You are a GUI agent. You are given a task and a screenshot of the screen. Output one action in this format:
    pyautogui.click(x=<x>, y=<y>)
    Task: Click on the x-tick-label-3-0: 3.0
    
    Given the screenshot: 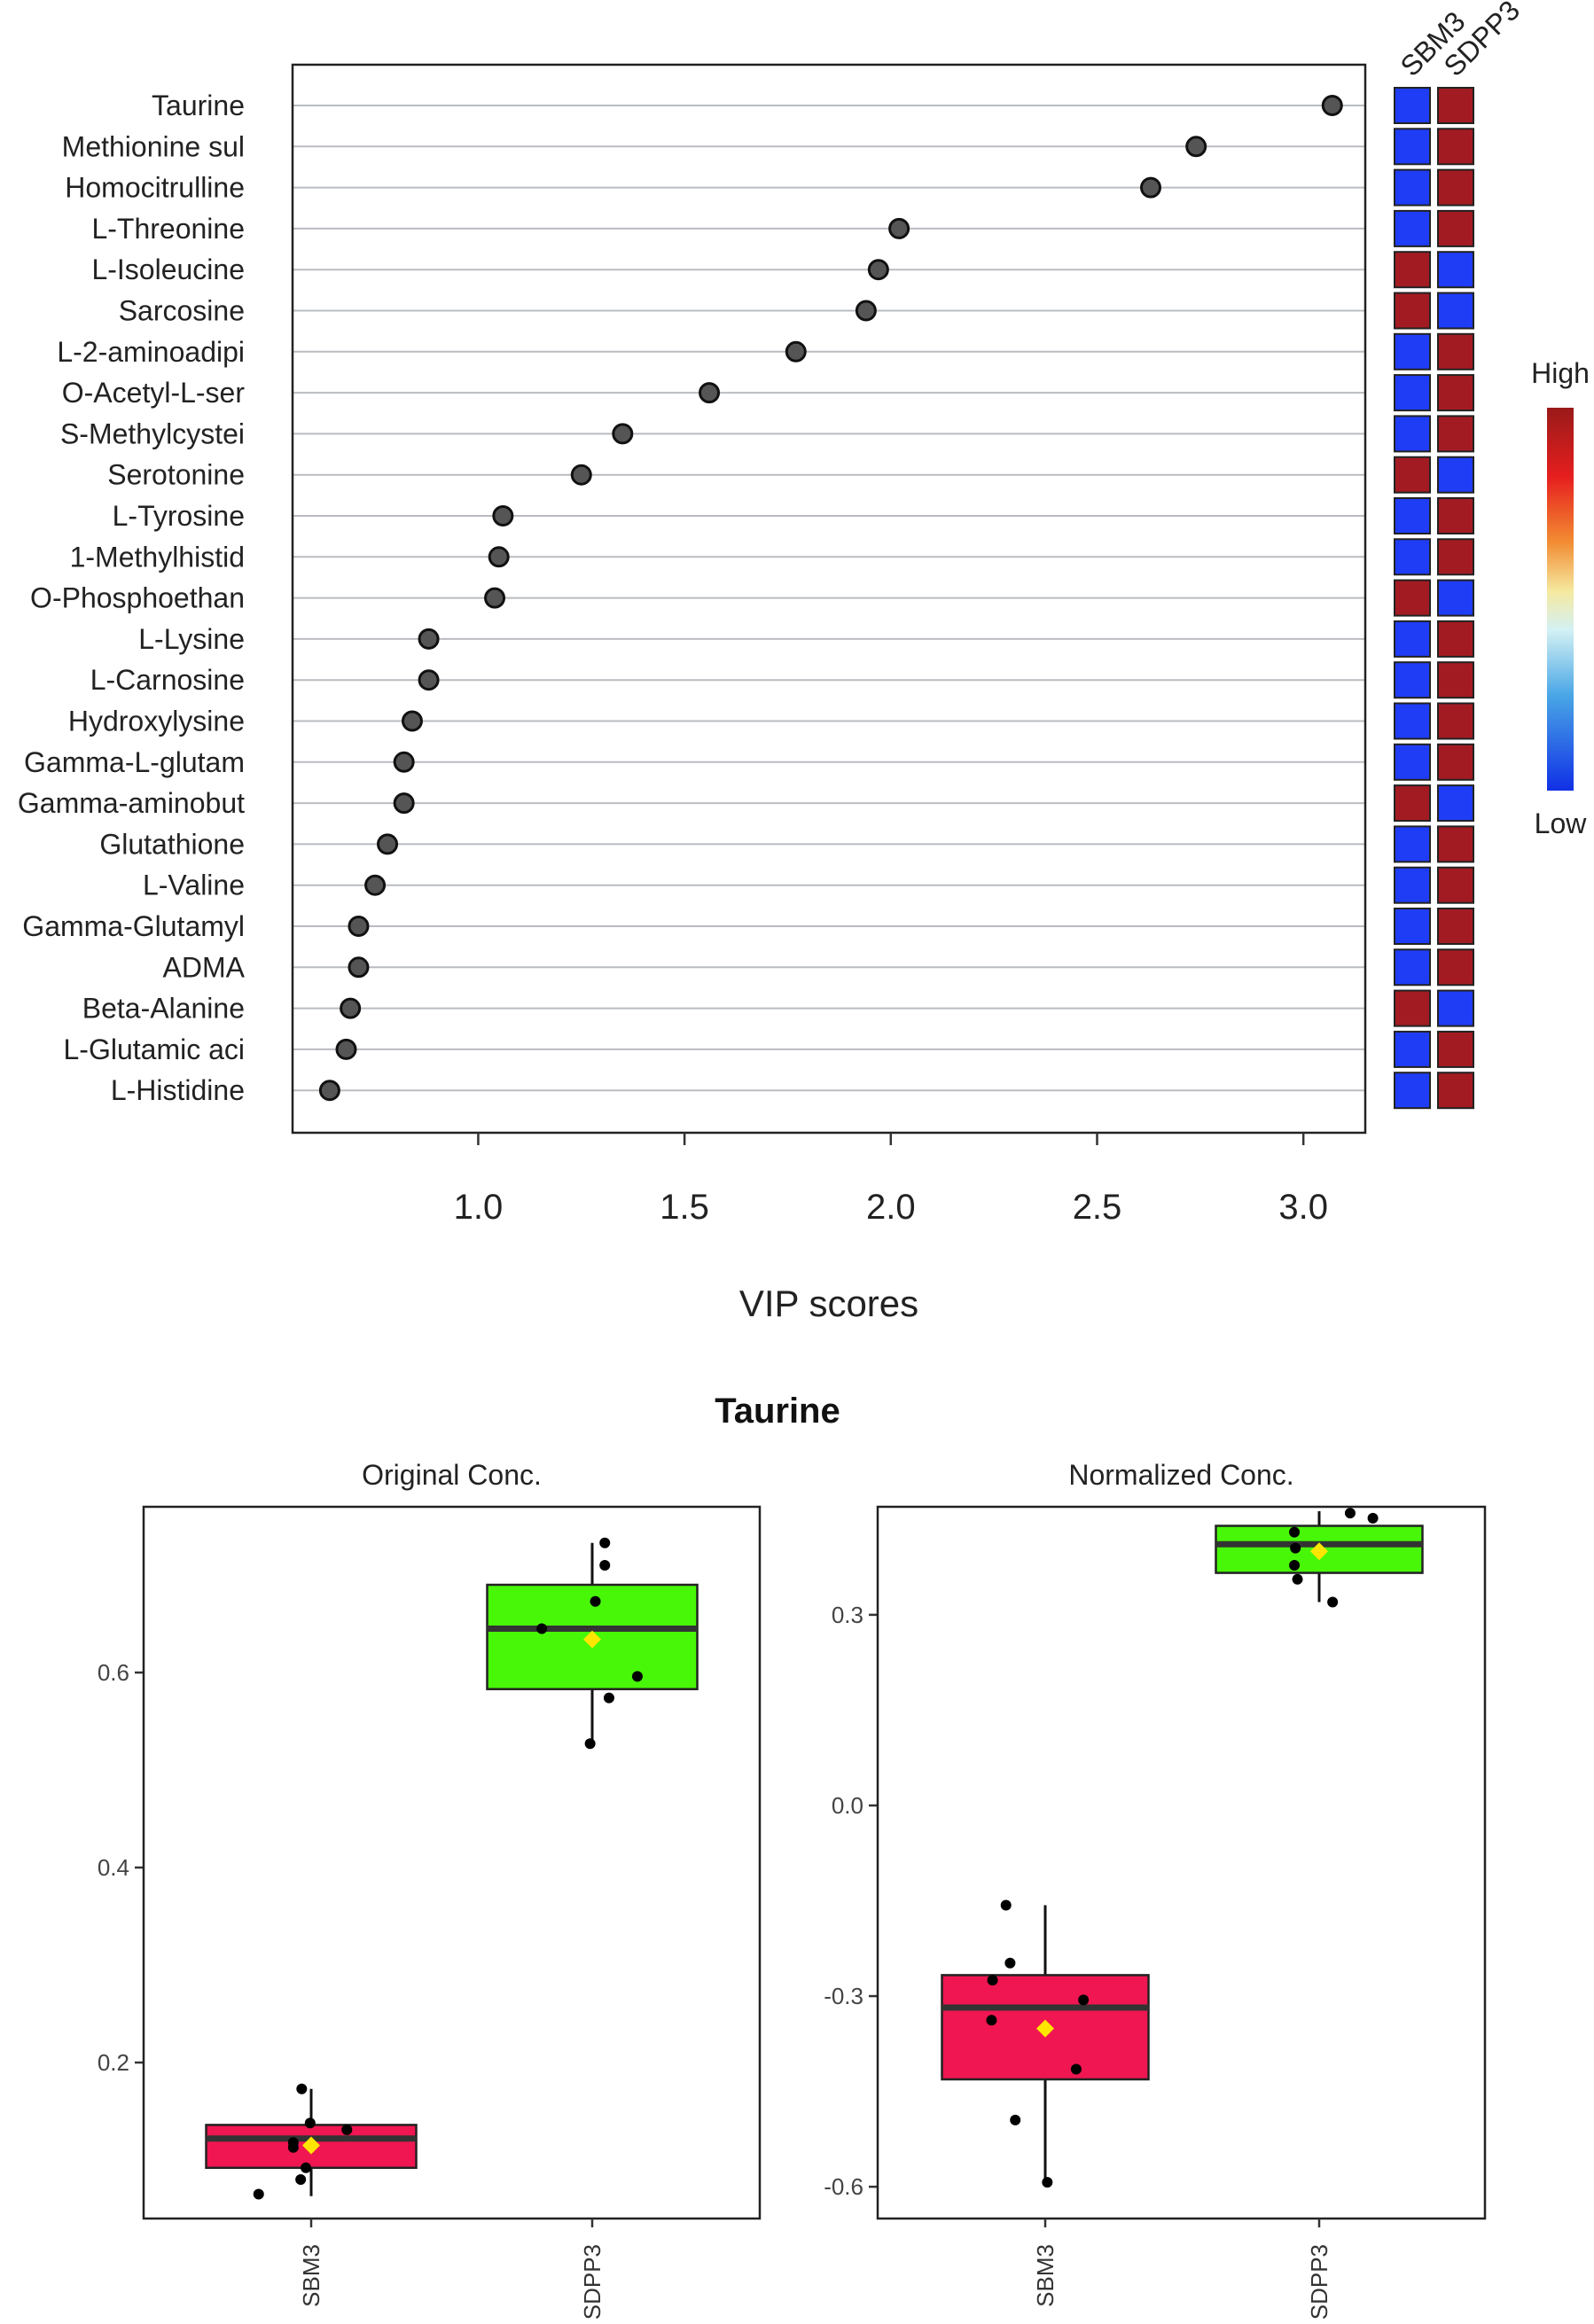 What is the action you would take?
    pyautogui.click(x=1303, y=1207)
    